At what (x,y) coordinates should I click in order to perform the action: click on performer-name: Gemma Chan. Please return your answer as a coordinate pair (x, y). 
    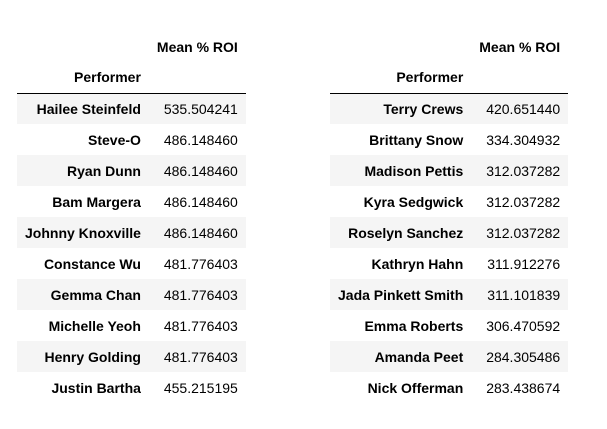
    Looking at the image, I should click on (95, 294).